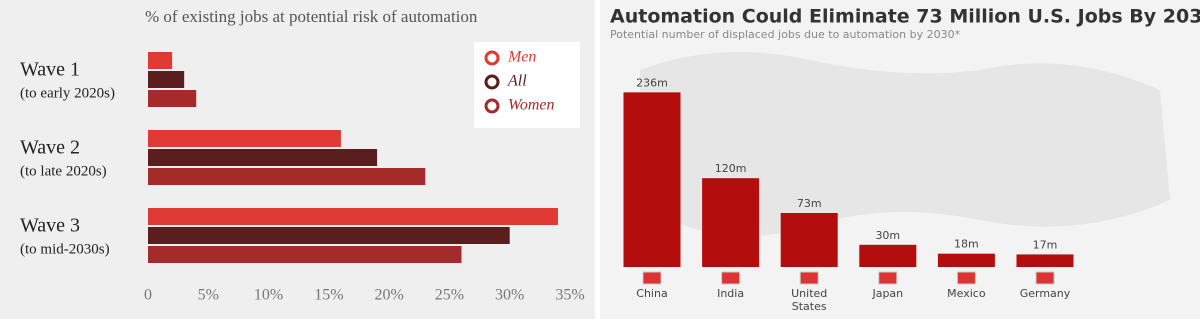  What do you see at coordinates (148, 295) in the screenshot?
I see `x-tick-label: 0` at bounding box center [148, 295].